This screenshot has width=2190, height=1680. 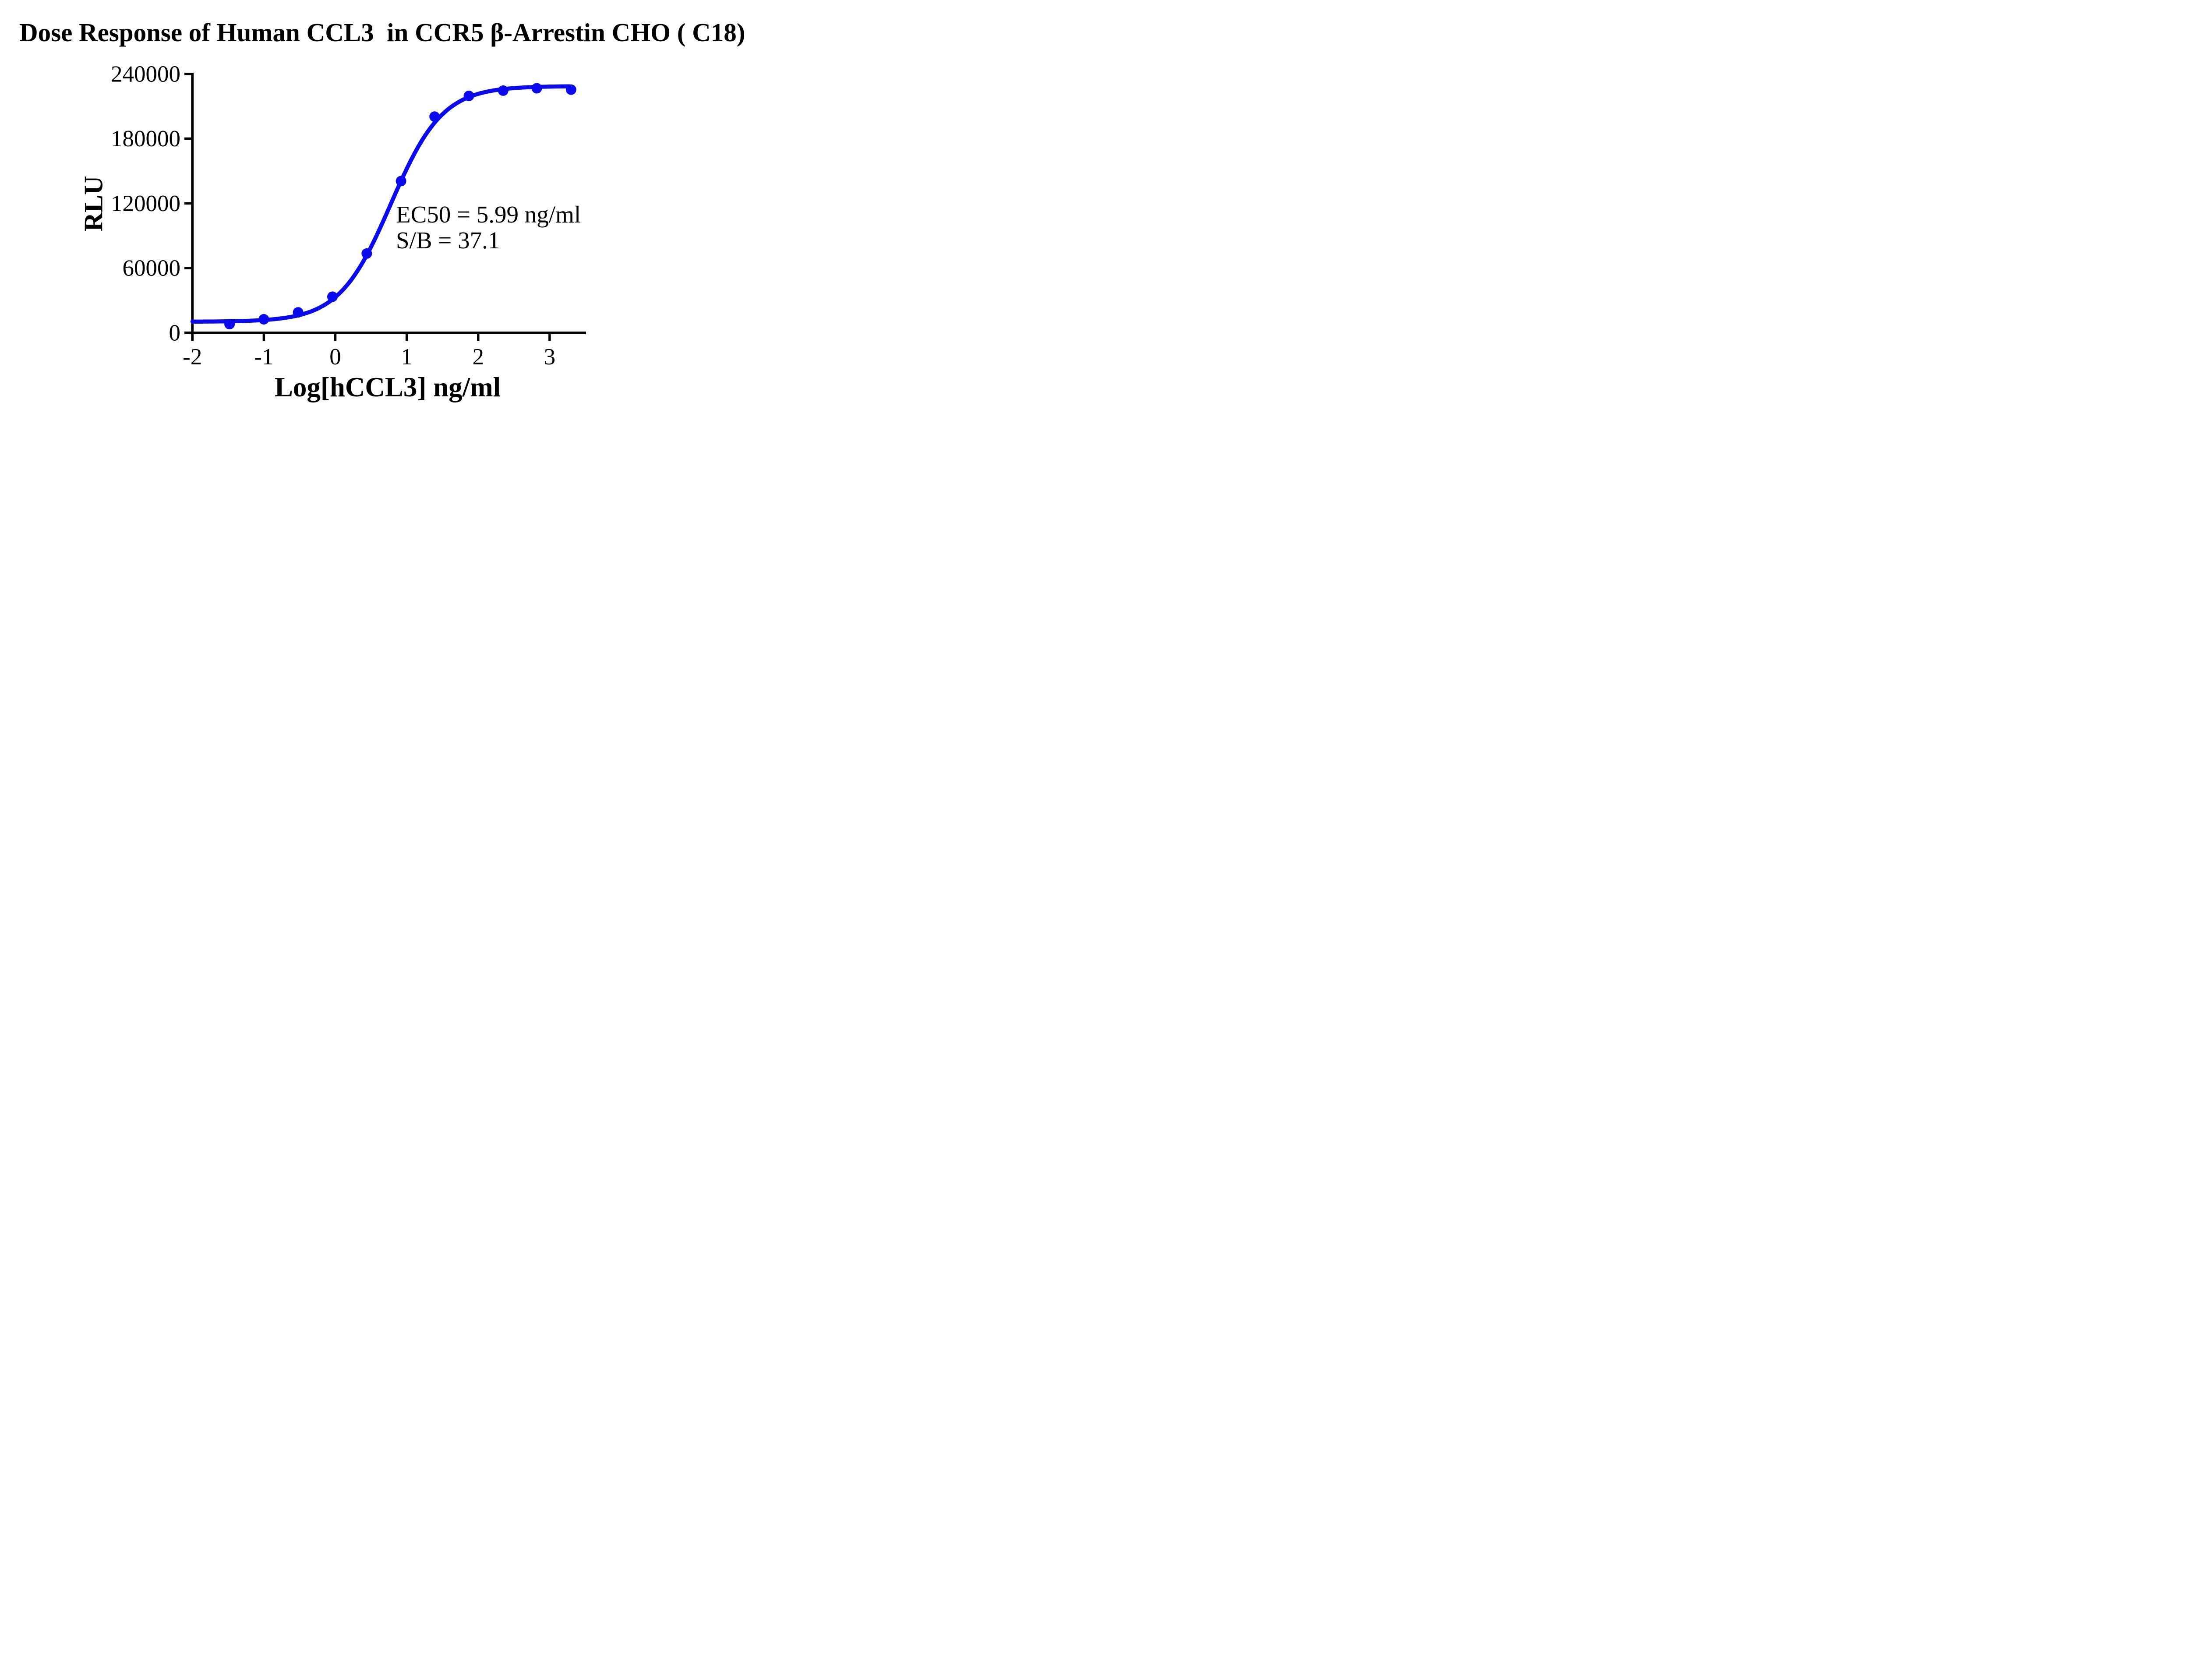 I want to click on x-tick-label: 1, so click(x=407, y=357).